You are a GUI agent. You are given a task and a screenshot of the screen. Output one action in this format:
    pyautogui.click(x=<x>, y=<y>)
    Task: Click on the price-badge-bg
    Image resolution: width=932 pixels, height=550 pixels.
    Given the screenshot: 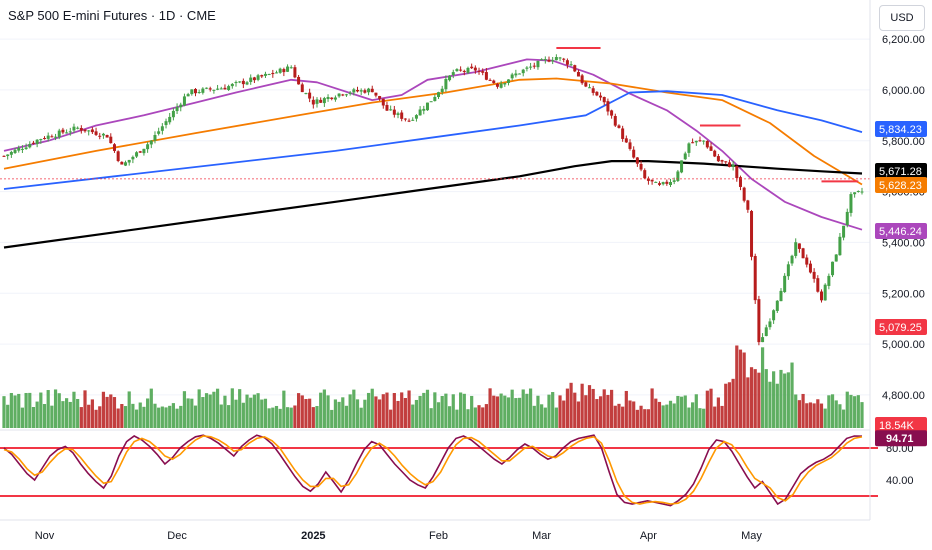 What is the action you would take?
    pyautogui.click(x=901, y=327)
    